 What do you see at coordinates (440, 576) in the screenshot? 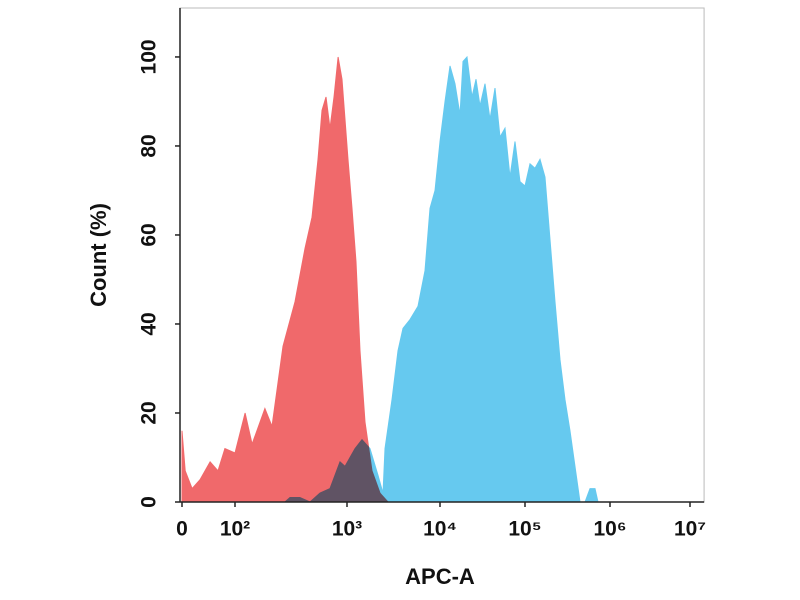
I see `x-axis-title: APC-A` at bounding box center [440, 576].